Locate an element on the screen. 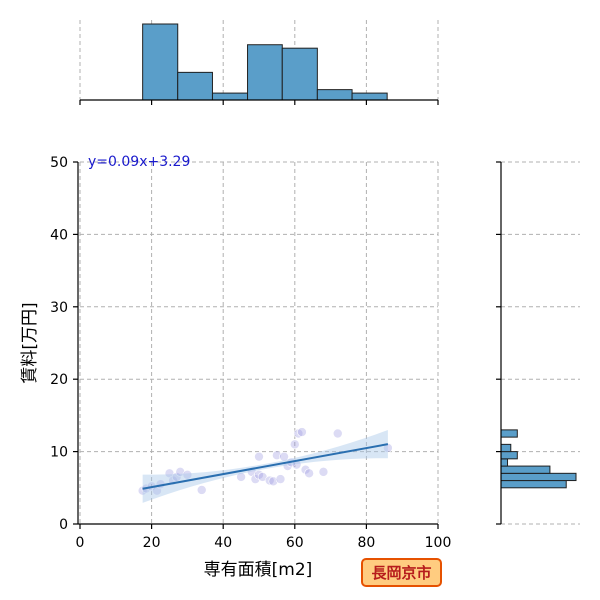 This screenshot has width=600, height=600. y-tick-label: 30 is located at coordinates (59, 308).